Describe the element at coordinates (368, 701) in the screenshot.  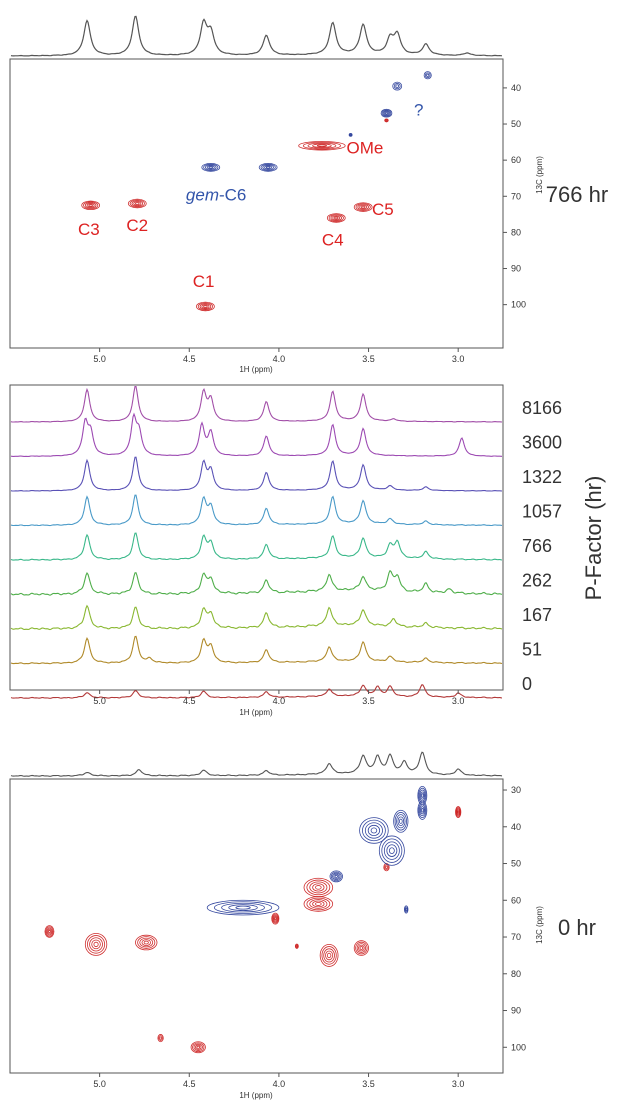
I see `mid-x-tick-label: 3.5` at that location.